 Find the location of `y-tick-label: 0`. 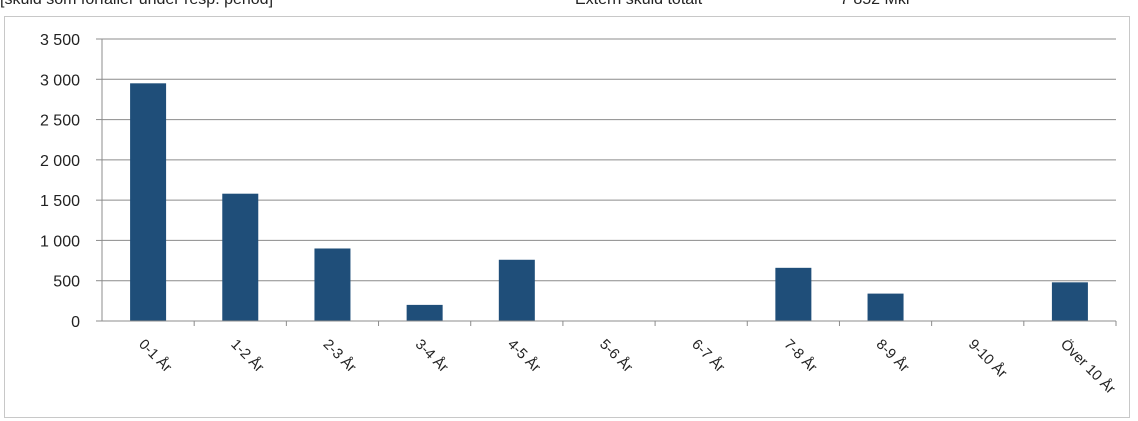

y-tick-label: 0 is located at coordinates (75, 322).